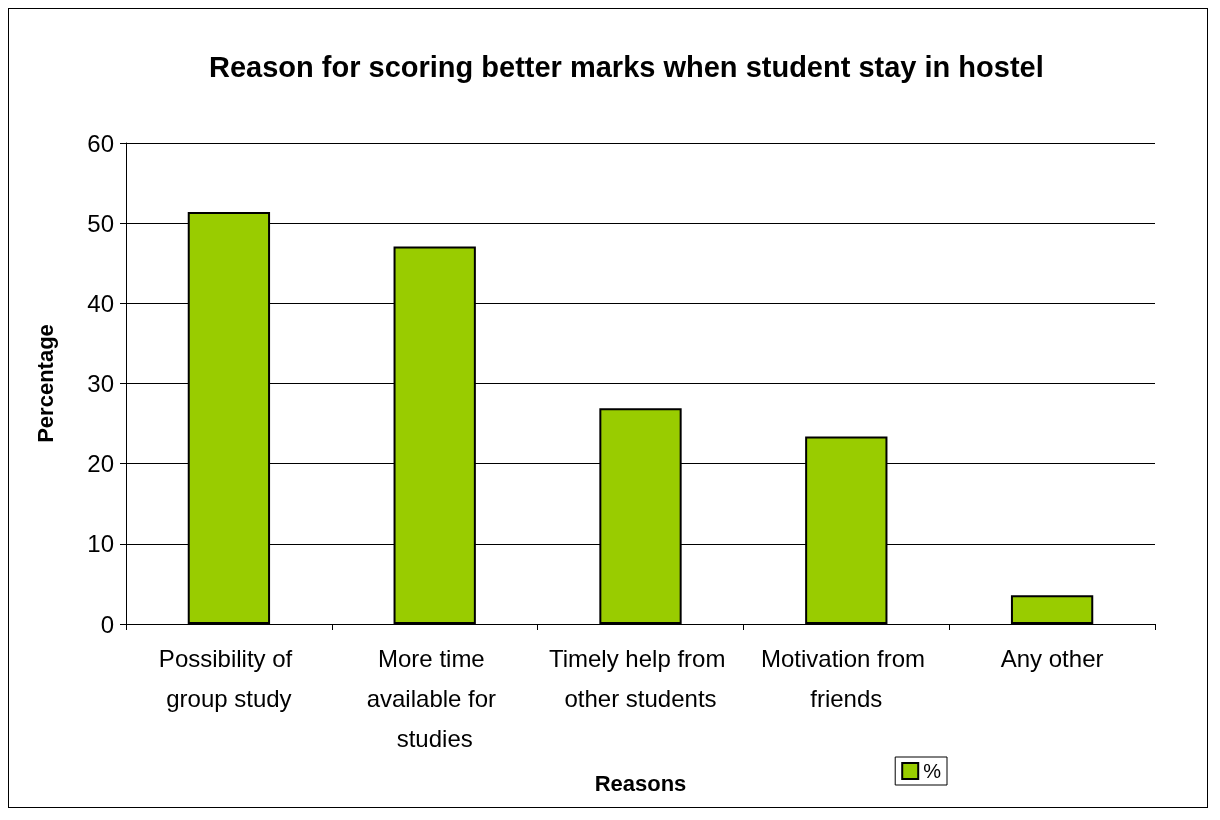 The width and height of the screenshot is (1220, 820). I want to click on y-tick-label: 60, so click(100, 143).